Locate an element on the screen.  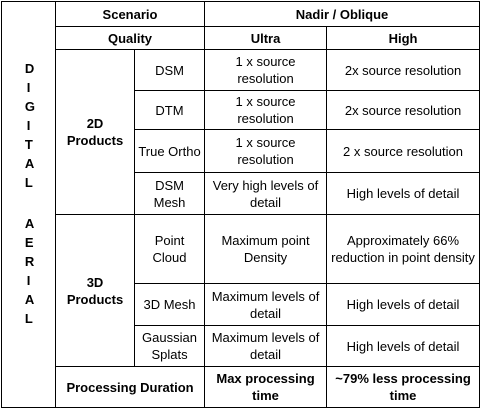
product-cell: DSM Mesh is located at coordinates (169, 193).